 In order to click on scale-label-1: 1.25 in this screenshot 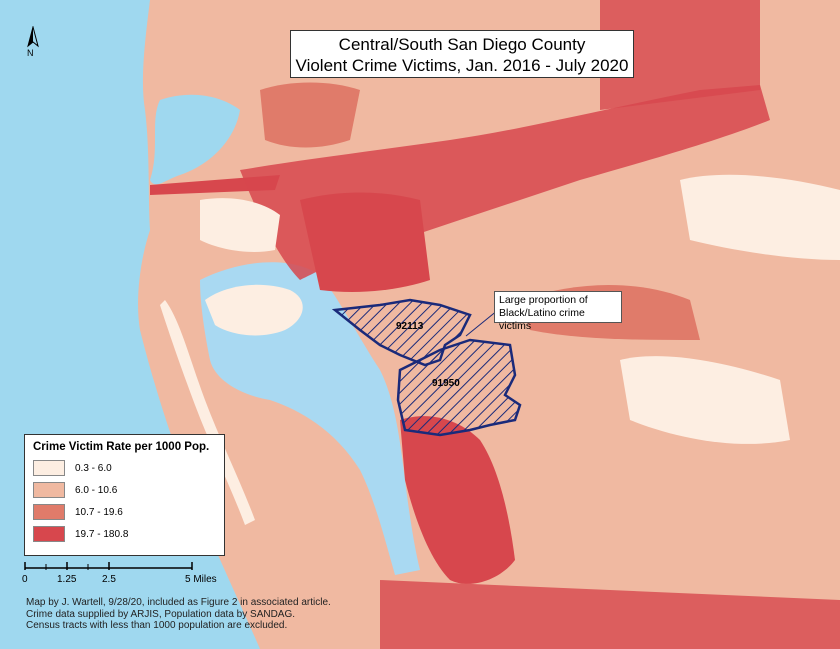, I will do `click(67, 579)`.